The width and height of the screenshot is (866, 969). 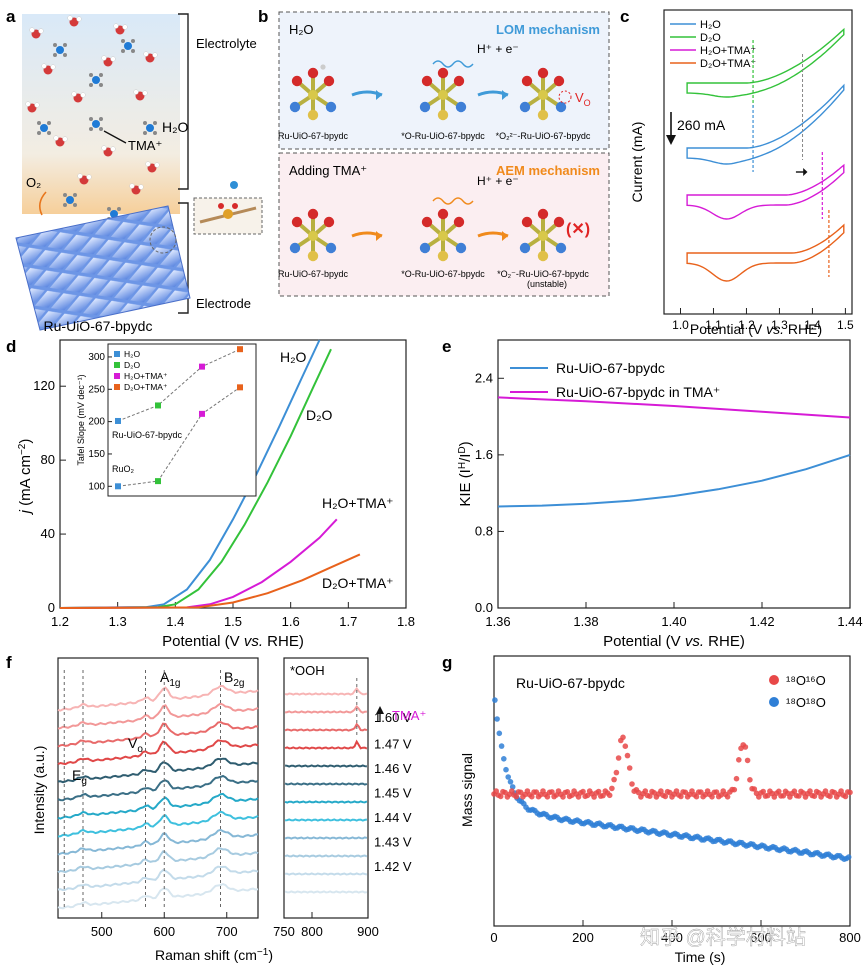 What do you see at coordinates (25, 477) in the screenshot?
I see `panel-d-ylabel: j (mA cm−2)` at bounding box center [25, 477].